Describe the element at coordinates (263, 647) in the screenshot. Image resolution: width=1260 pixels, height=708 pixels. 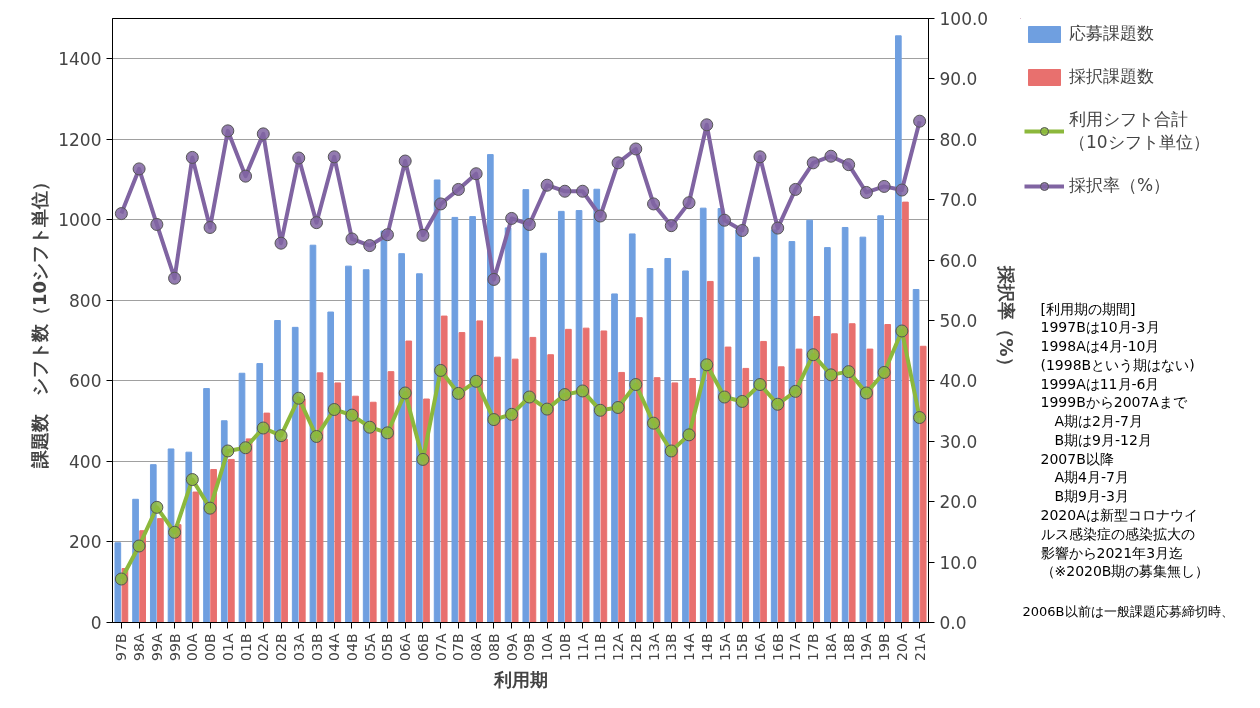
I see `x-tick-label: 02A` at that location.